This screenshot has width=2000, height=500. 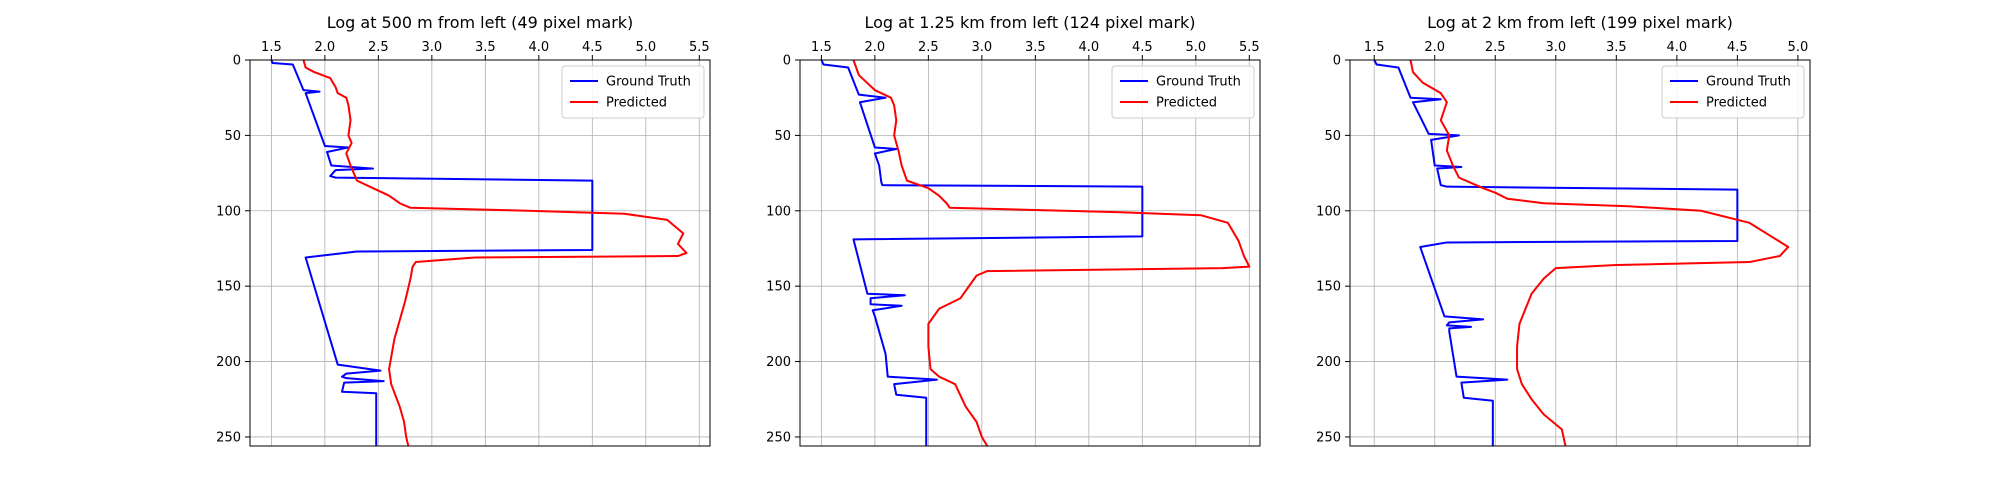 What do you see at coordinates (1580, 22) in the screenshot?
I see `chart-title: Log at 2 km from left (199 pixel mark)` at bounding box center [1580, 22].